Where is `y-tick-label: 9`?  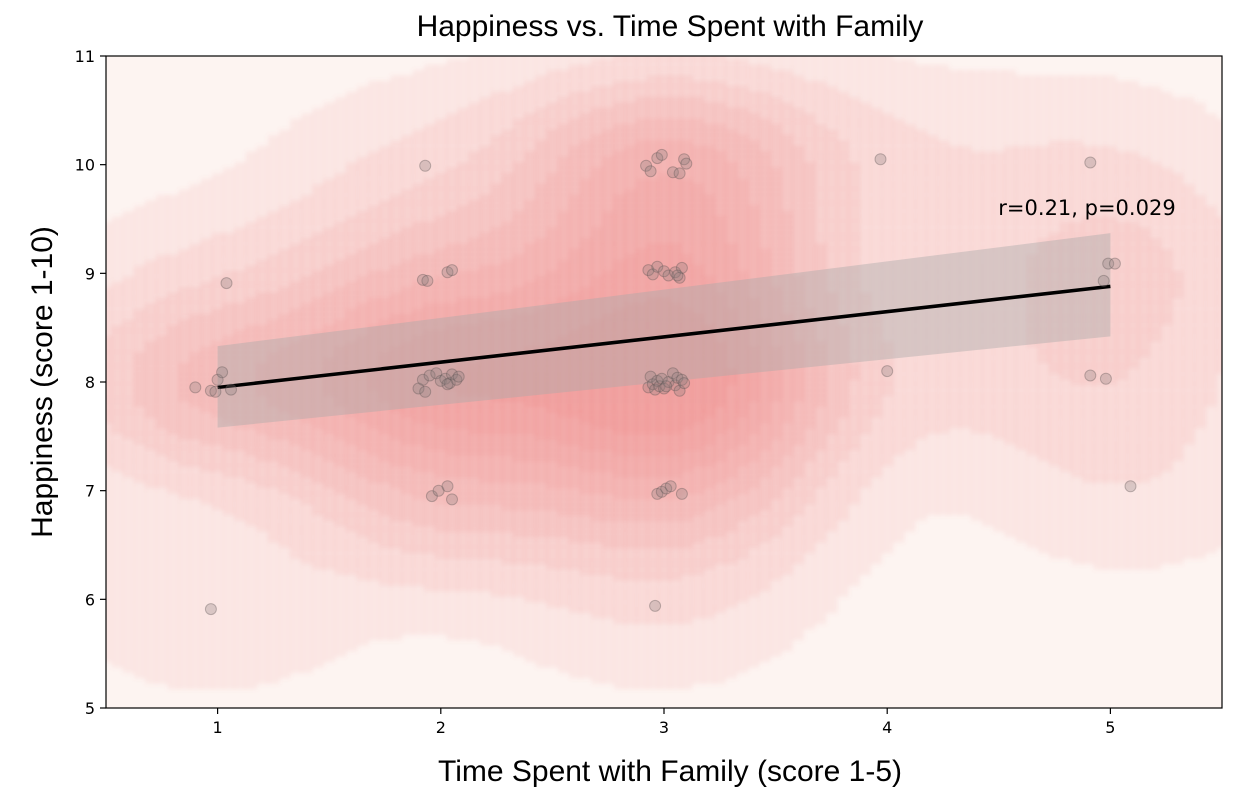
y-tick-label: 9 is located at coordinates (90, 273).